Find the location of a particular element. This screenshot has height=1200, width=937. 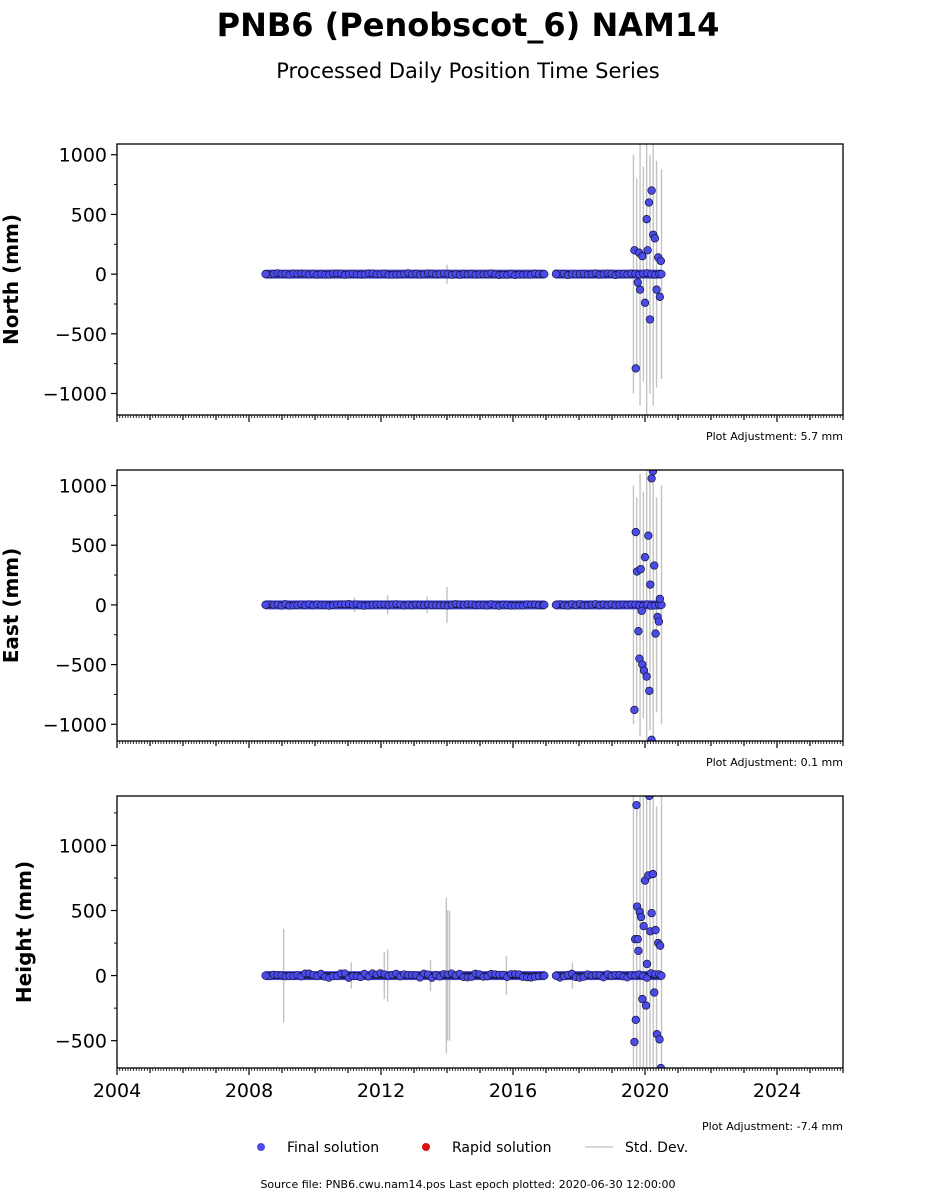

x-tick-label: 2012 is located at coordinates (381, 1091).